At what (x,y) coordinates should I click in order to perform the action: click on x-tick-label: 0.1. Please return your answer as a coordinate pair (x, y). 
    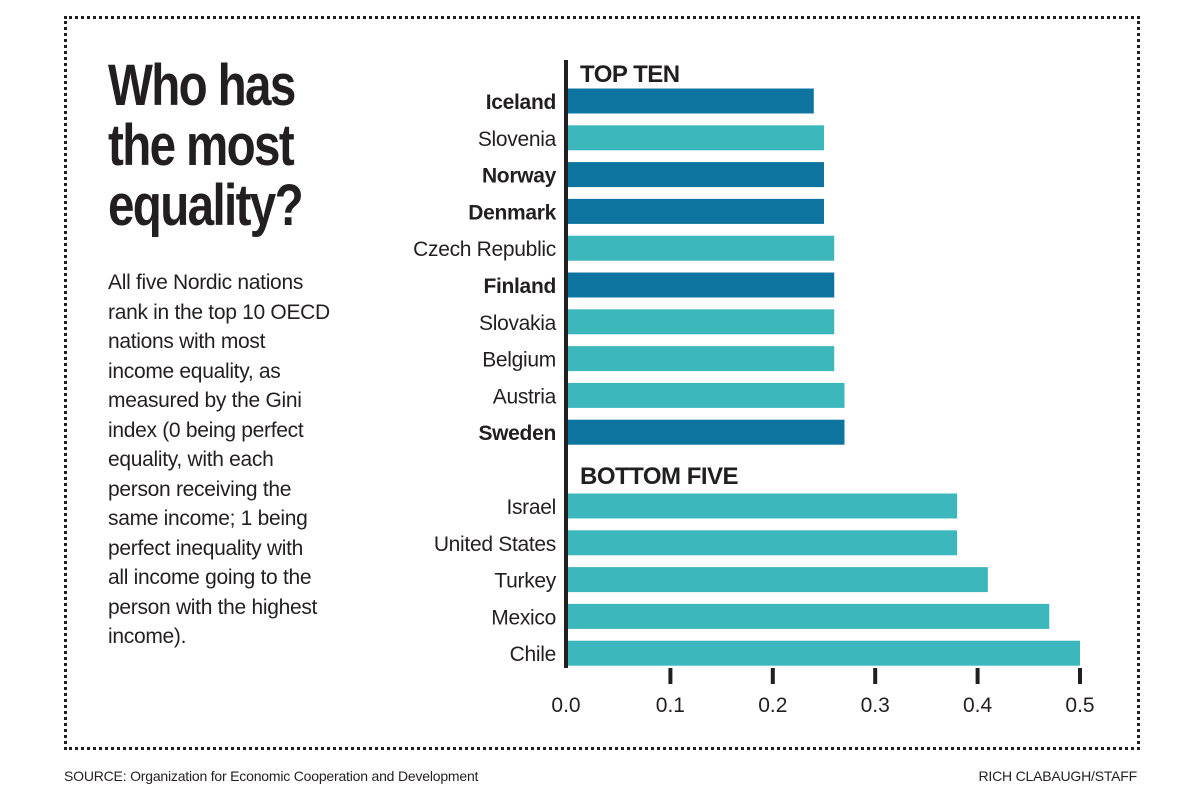
    Looking at the image, I should click on (670, 705).